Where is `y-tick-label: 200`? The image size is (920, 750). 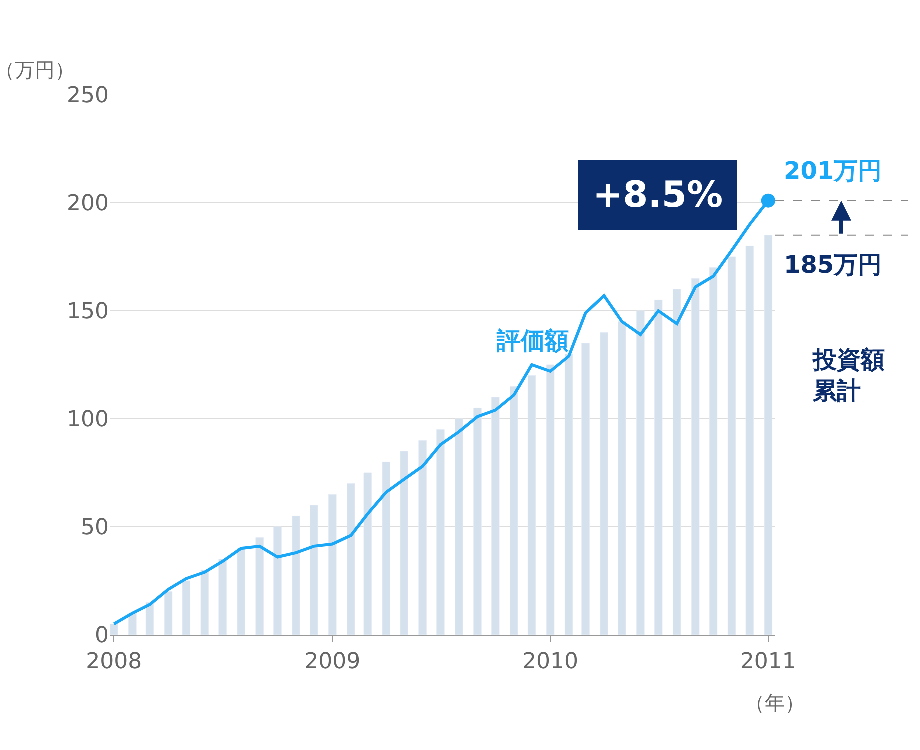 y-tick-label: 200 is located at coordinates (88, 204).